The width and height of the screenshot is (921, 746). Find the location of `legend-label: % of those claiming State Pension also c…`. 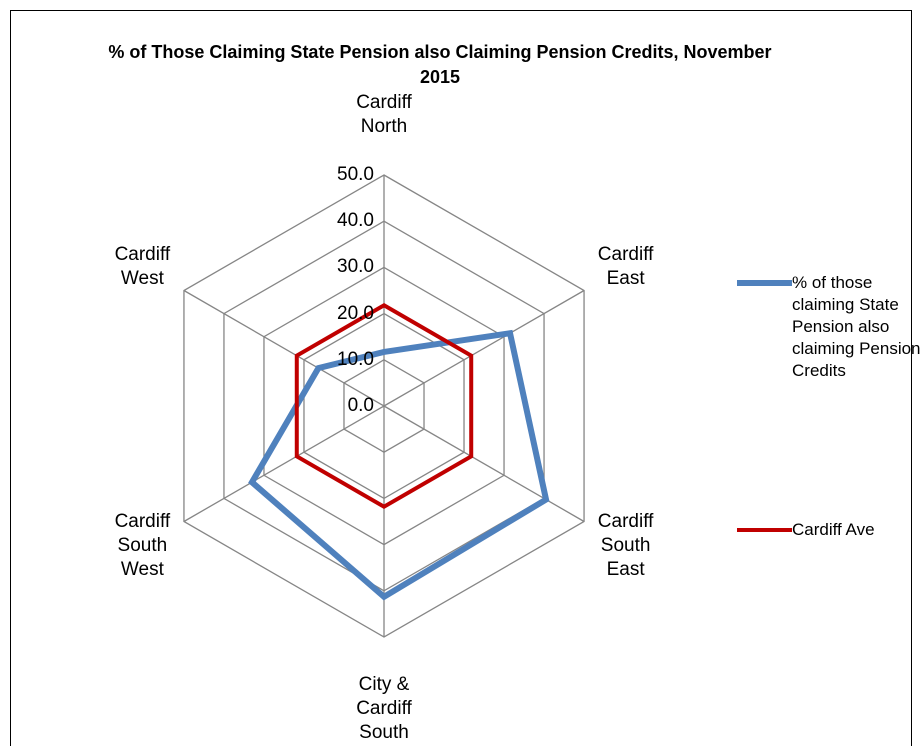

legend-label: % of those claiming State Pension also c… is located at coordinates (856, 326).